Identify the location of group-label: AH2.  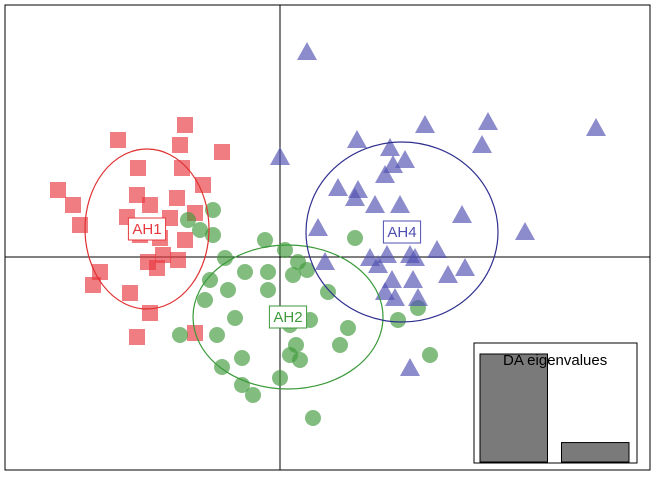
(287, 317).